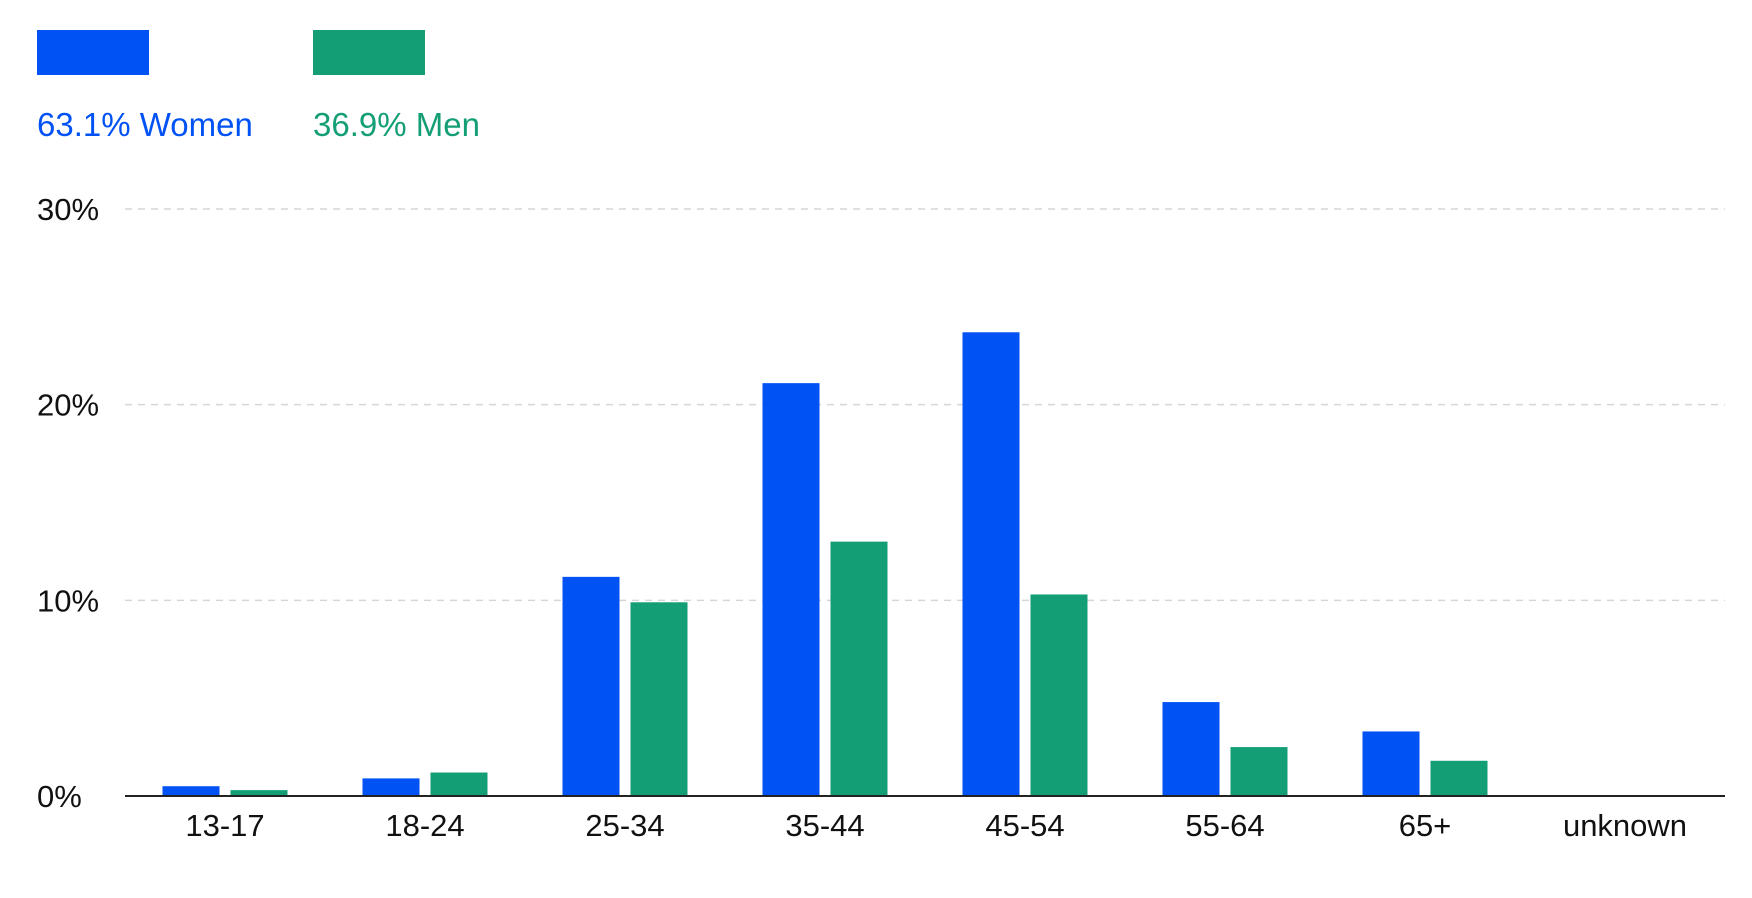 The image size is (1752, 898). I want to click on legend-swatch-men, so click(369, 52).